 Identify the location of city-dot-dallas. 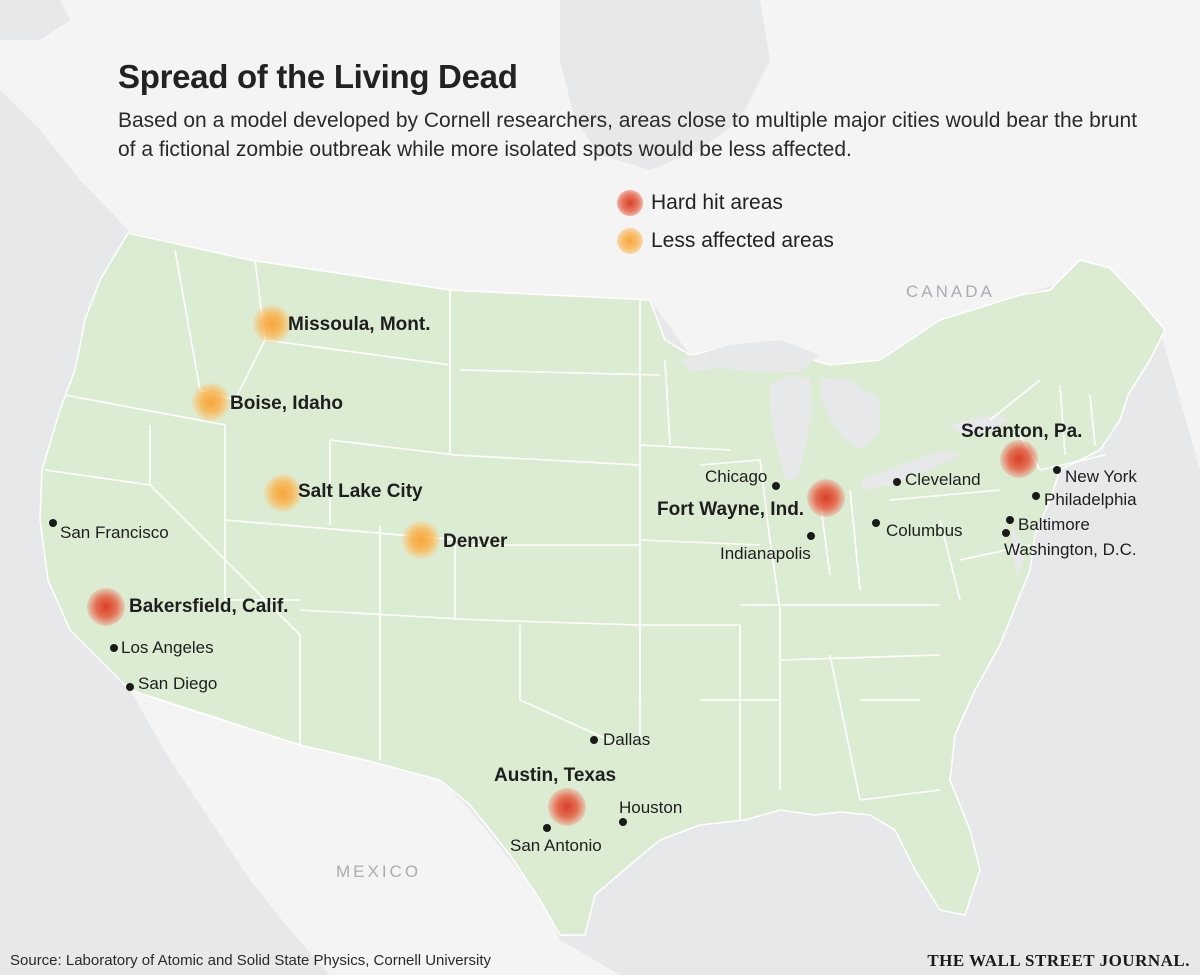
(594, 740).